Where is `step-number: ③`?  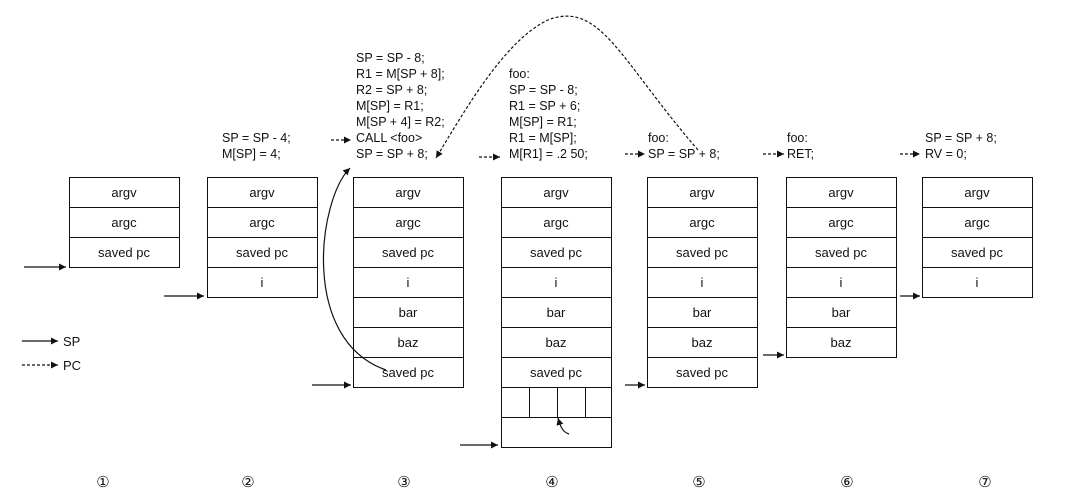 step-number: ③ is located at coordinates (403, 482).